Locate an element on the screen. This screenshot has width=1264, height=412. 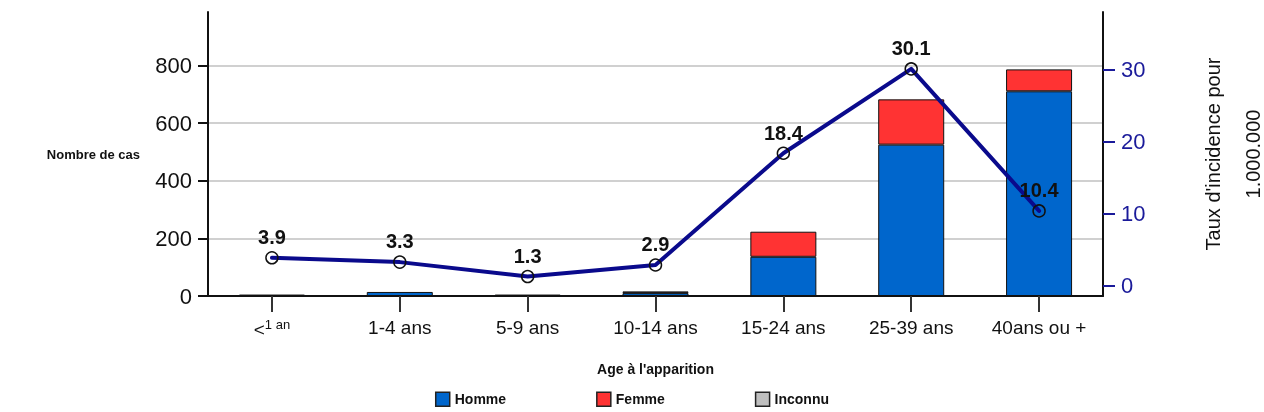
y-tick-label: 800 is located at coordinates (173, 65).